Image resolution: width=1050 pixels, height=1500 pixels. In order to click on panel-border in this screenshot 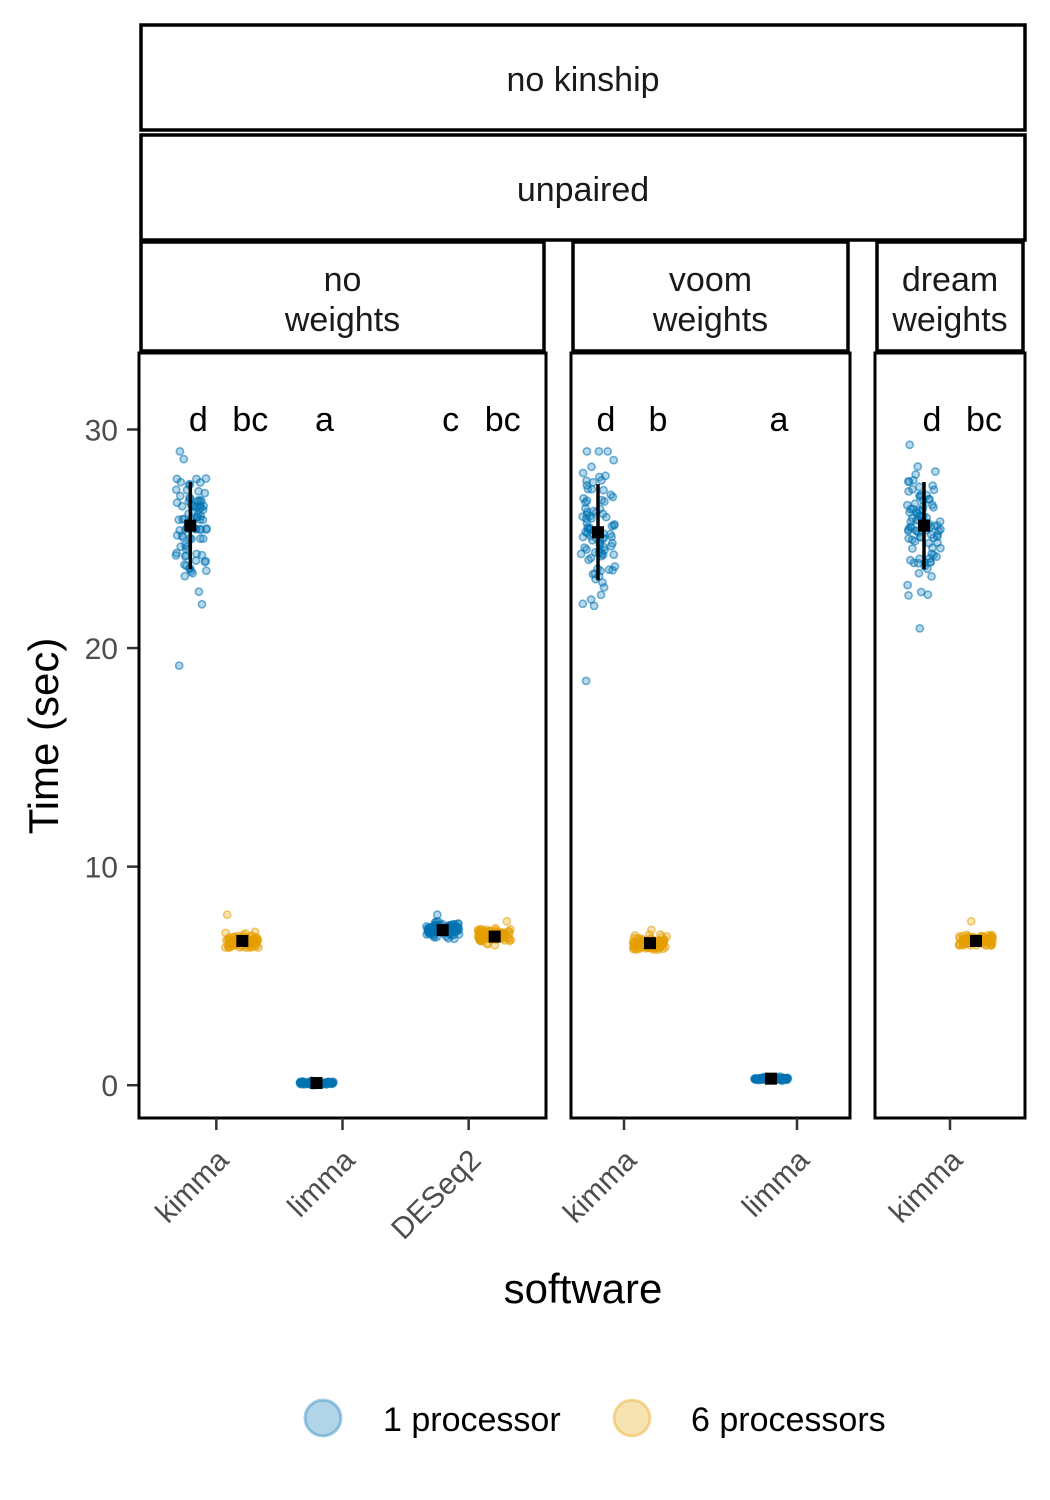, I will do `click(950, 735)`.